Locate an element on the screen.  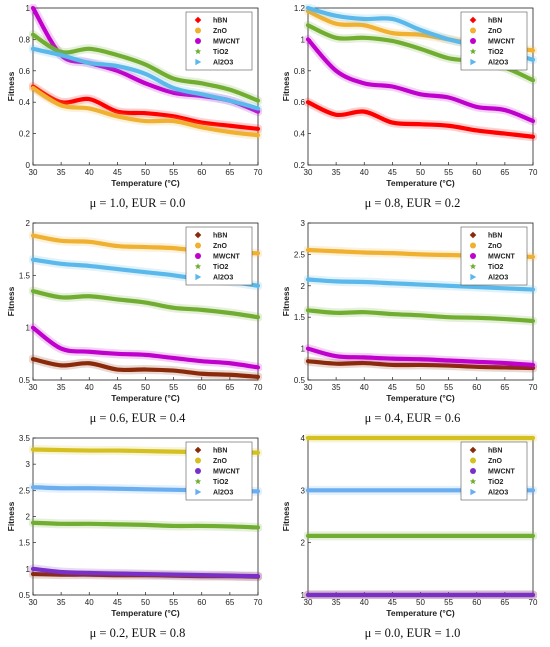
y-tick-label: 1.5 is located at coordinates (300, 317).